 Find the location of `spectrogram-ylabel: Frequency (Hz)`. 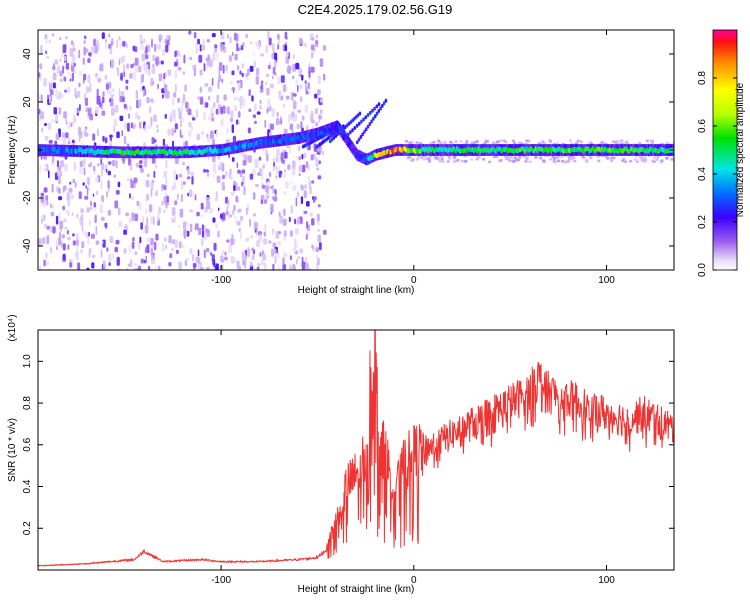

spectrogram-ylabel: Frequency (Hz) is located at coordinates (12, 150).